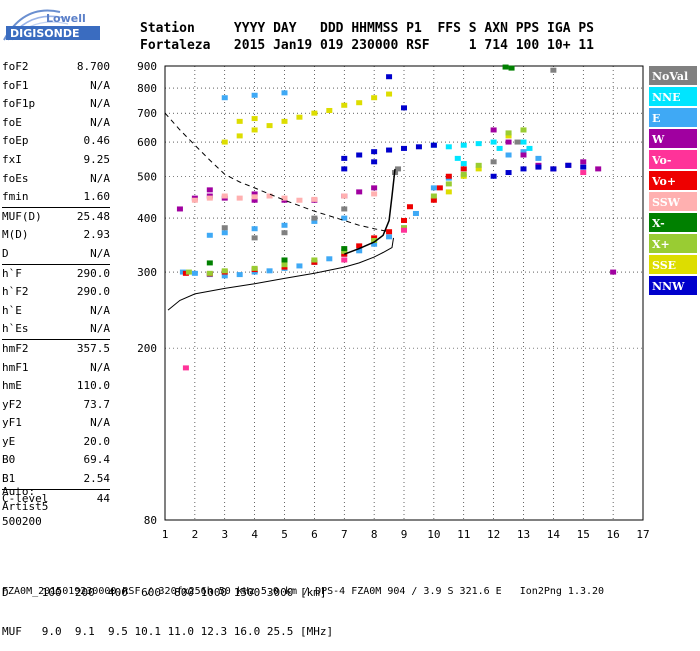 The height and width of the screenshot is (651, 700). What do you see at coordinates (280, 274) in the screenshot?
I see `profile-trace` at bounding box center [280, 274].